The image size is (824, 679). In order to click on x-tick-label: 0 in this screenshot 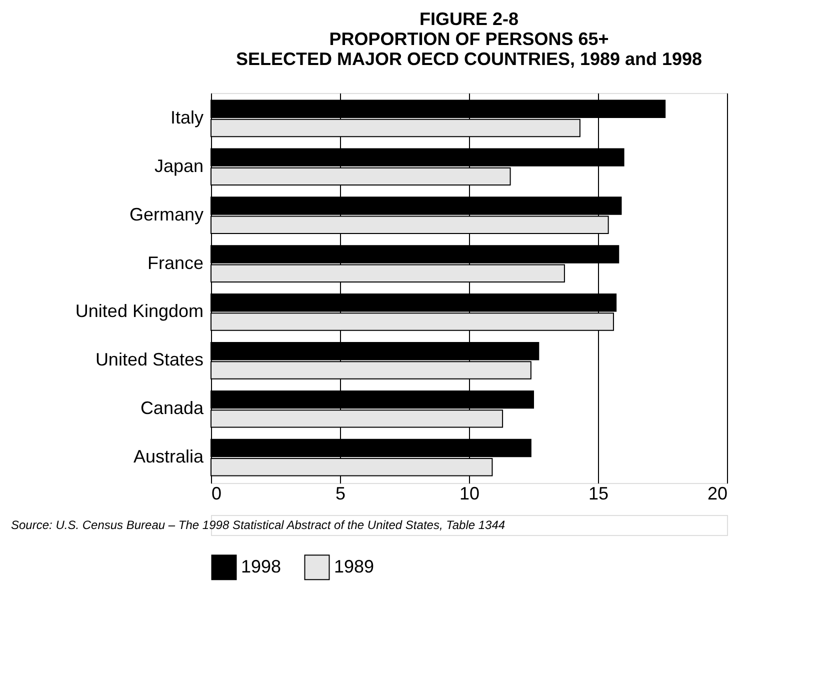, I will do `click(217, 494)`.